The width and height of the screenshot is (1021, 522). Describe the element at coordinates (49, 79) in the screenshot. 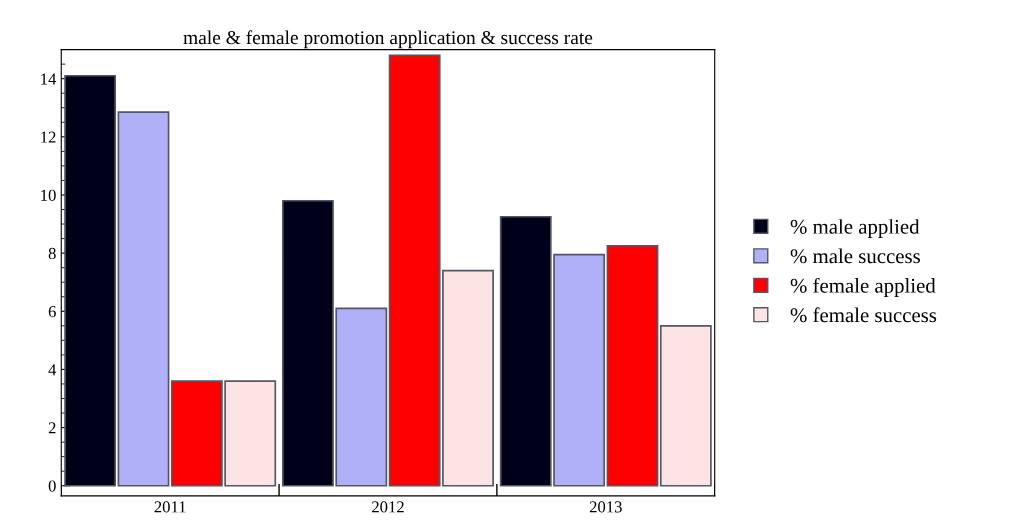

I see `y-tick-label: 14` at that location.